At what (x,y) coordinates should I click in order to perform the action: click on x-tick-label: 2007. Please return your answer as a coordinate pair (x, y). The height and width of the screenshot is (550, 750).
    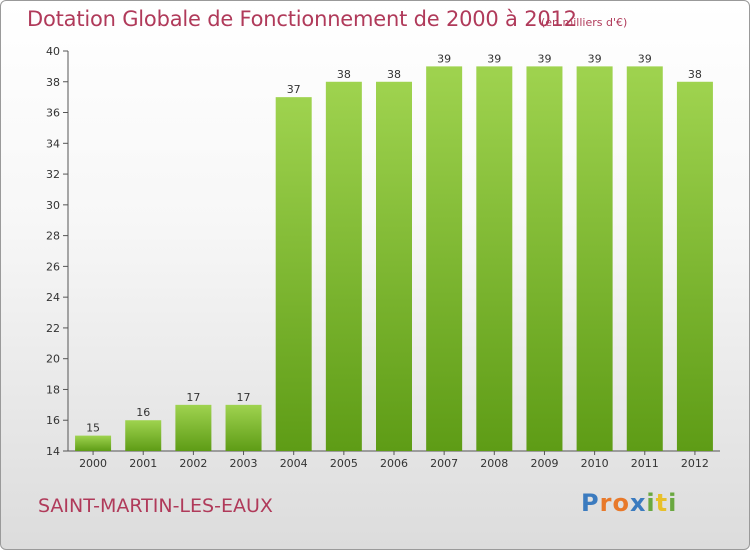
    Looking at the image, I should click on (444, 463).